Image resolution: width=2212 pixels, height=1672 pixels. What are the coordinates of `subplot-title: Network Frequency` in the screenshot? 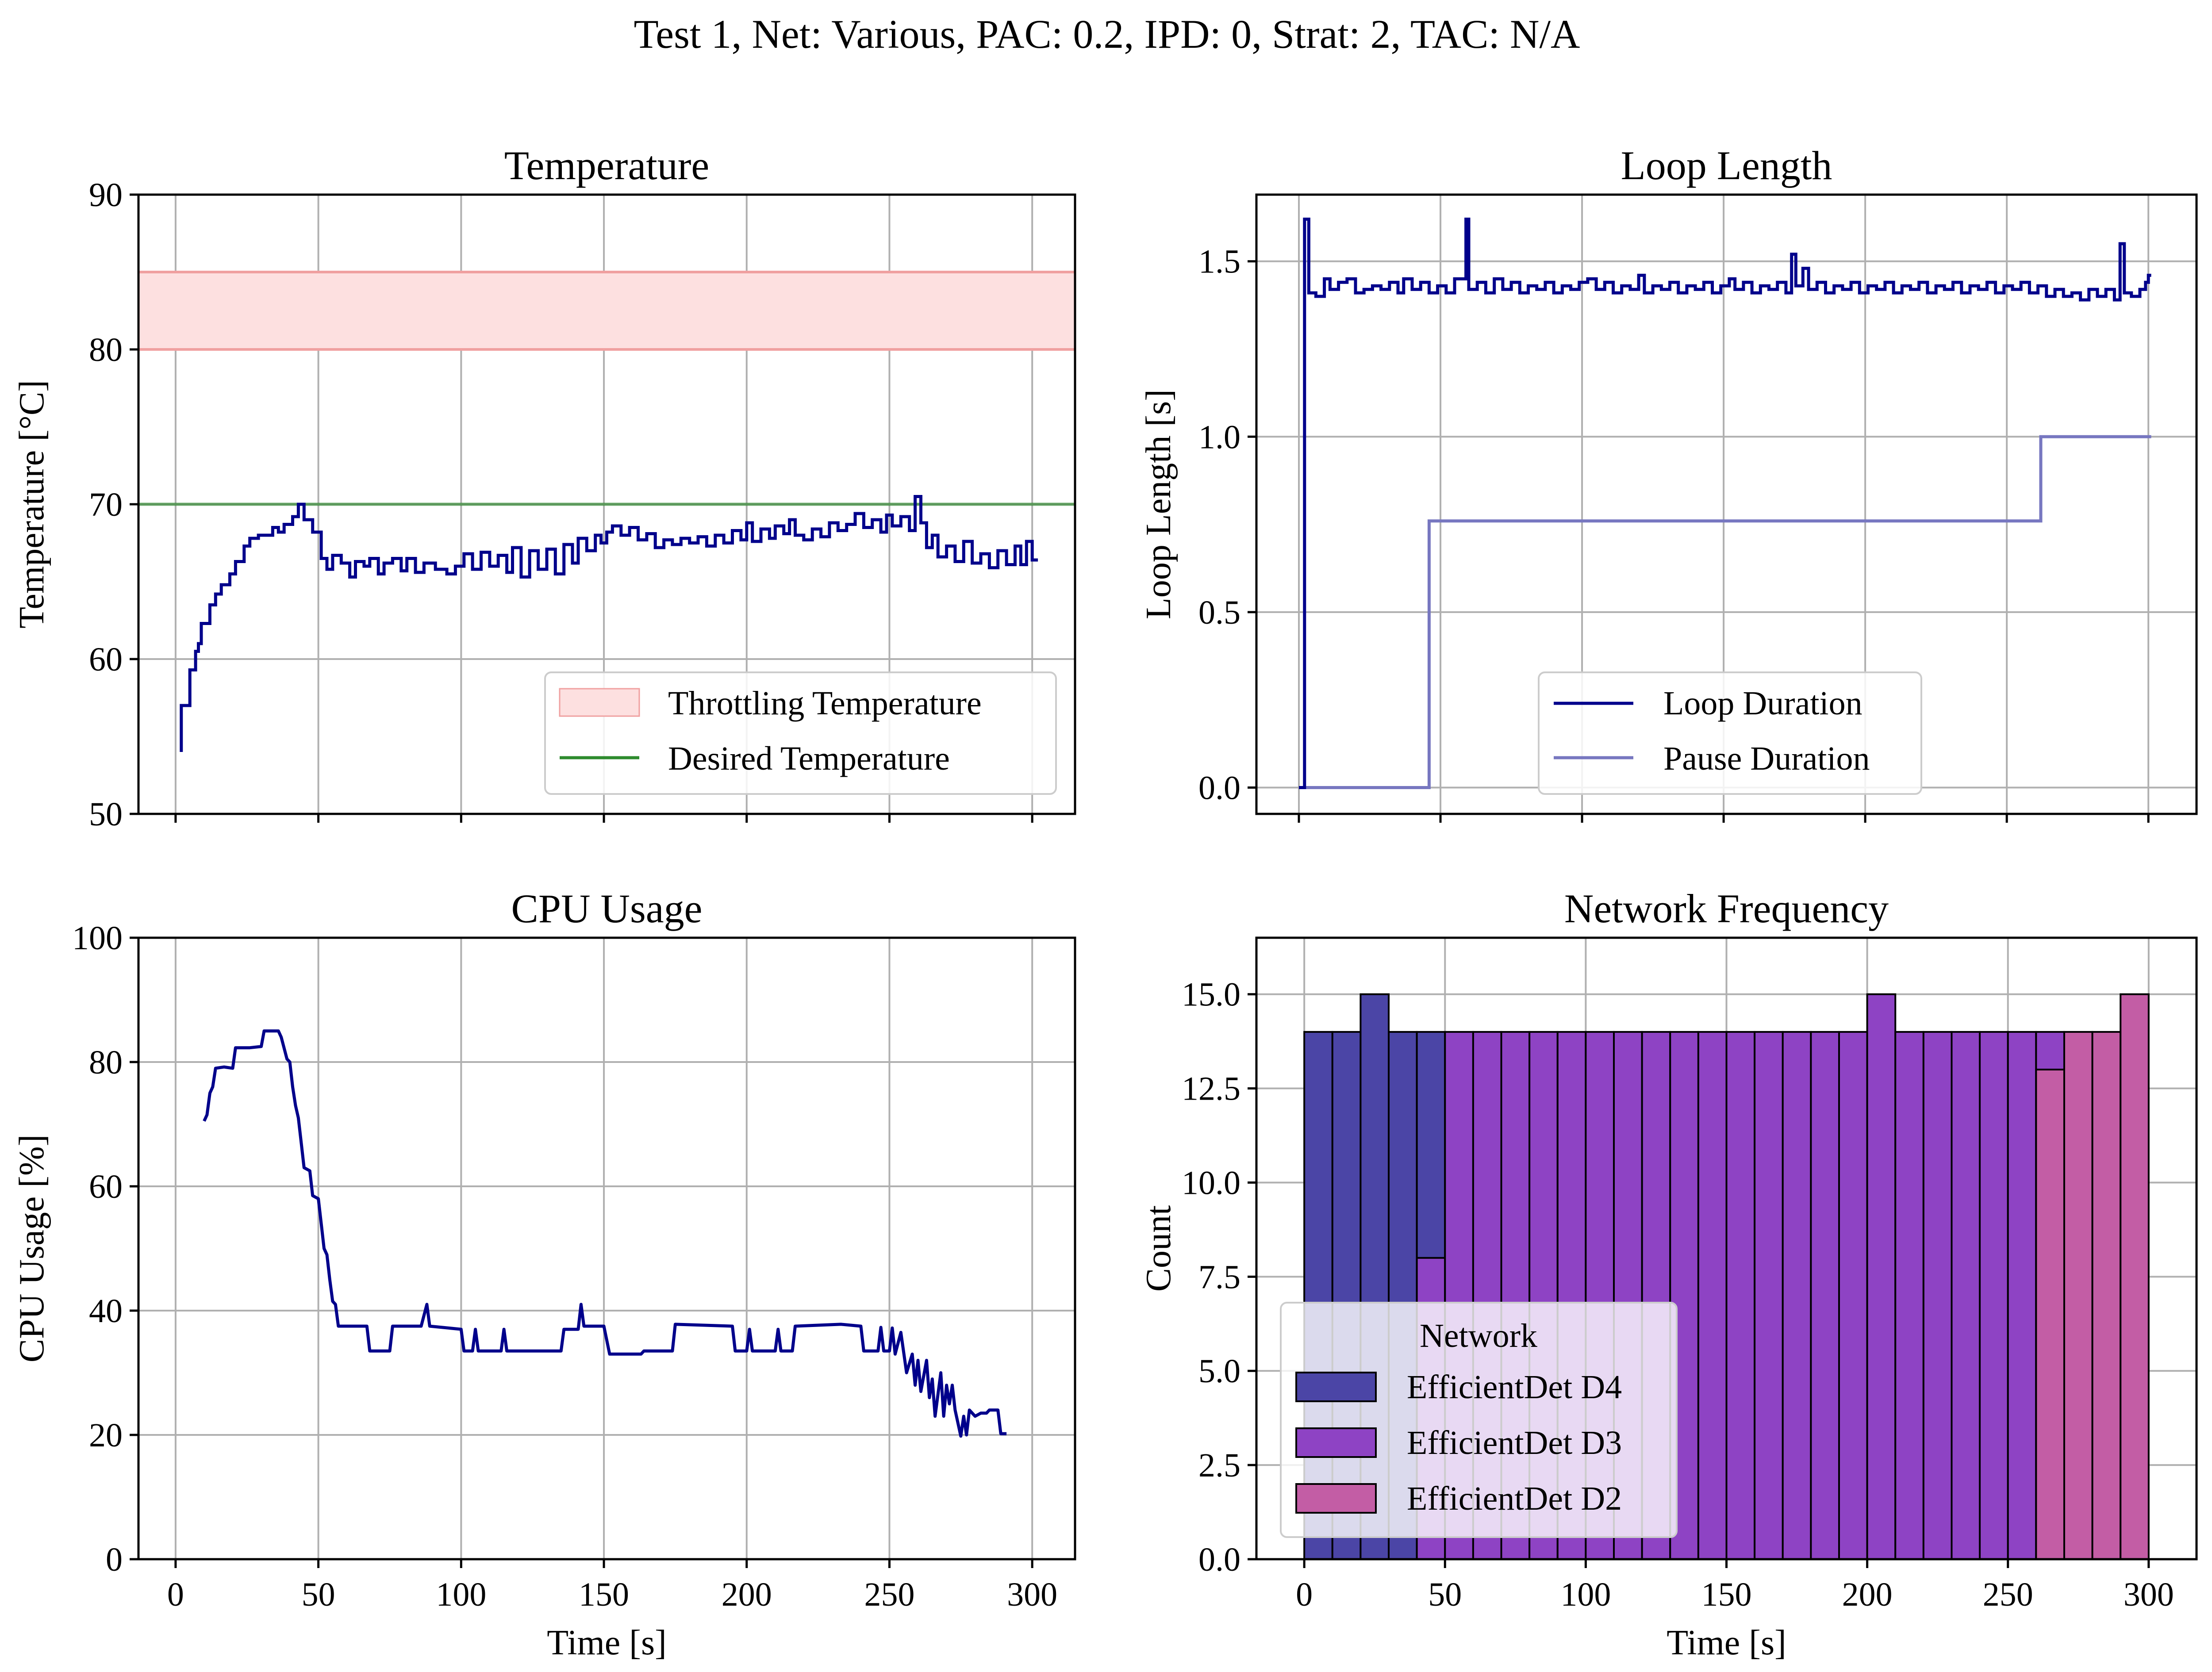 It's located at (1727, 908).